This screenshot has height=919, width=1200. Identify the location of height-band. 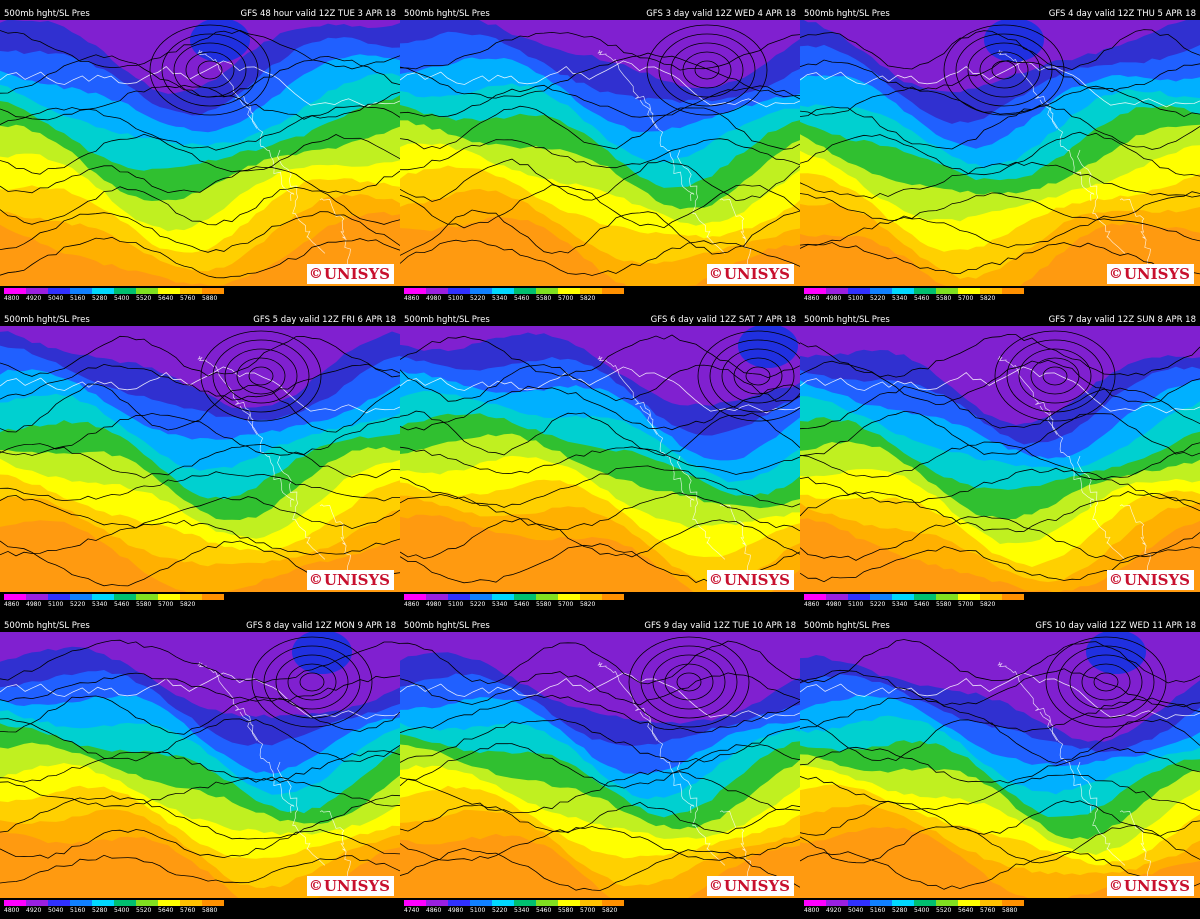
(600, 366).